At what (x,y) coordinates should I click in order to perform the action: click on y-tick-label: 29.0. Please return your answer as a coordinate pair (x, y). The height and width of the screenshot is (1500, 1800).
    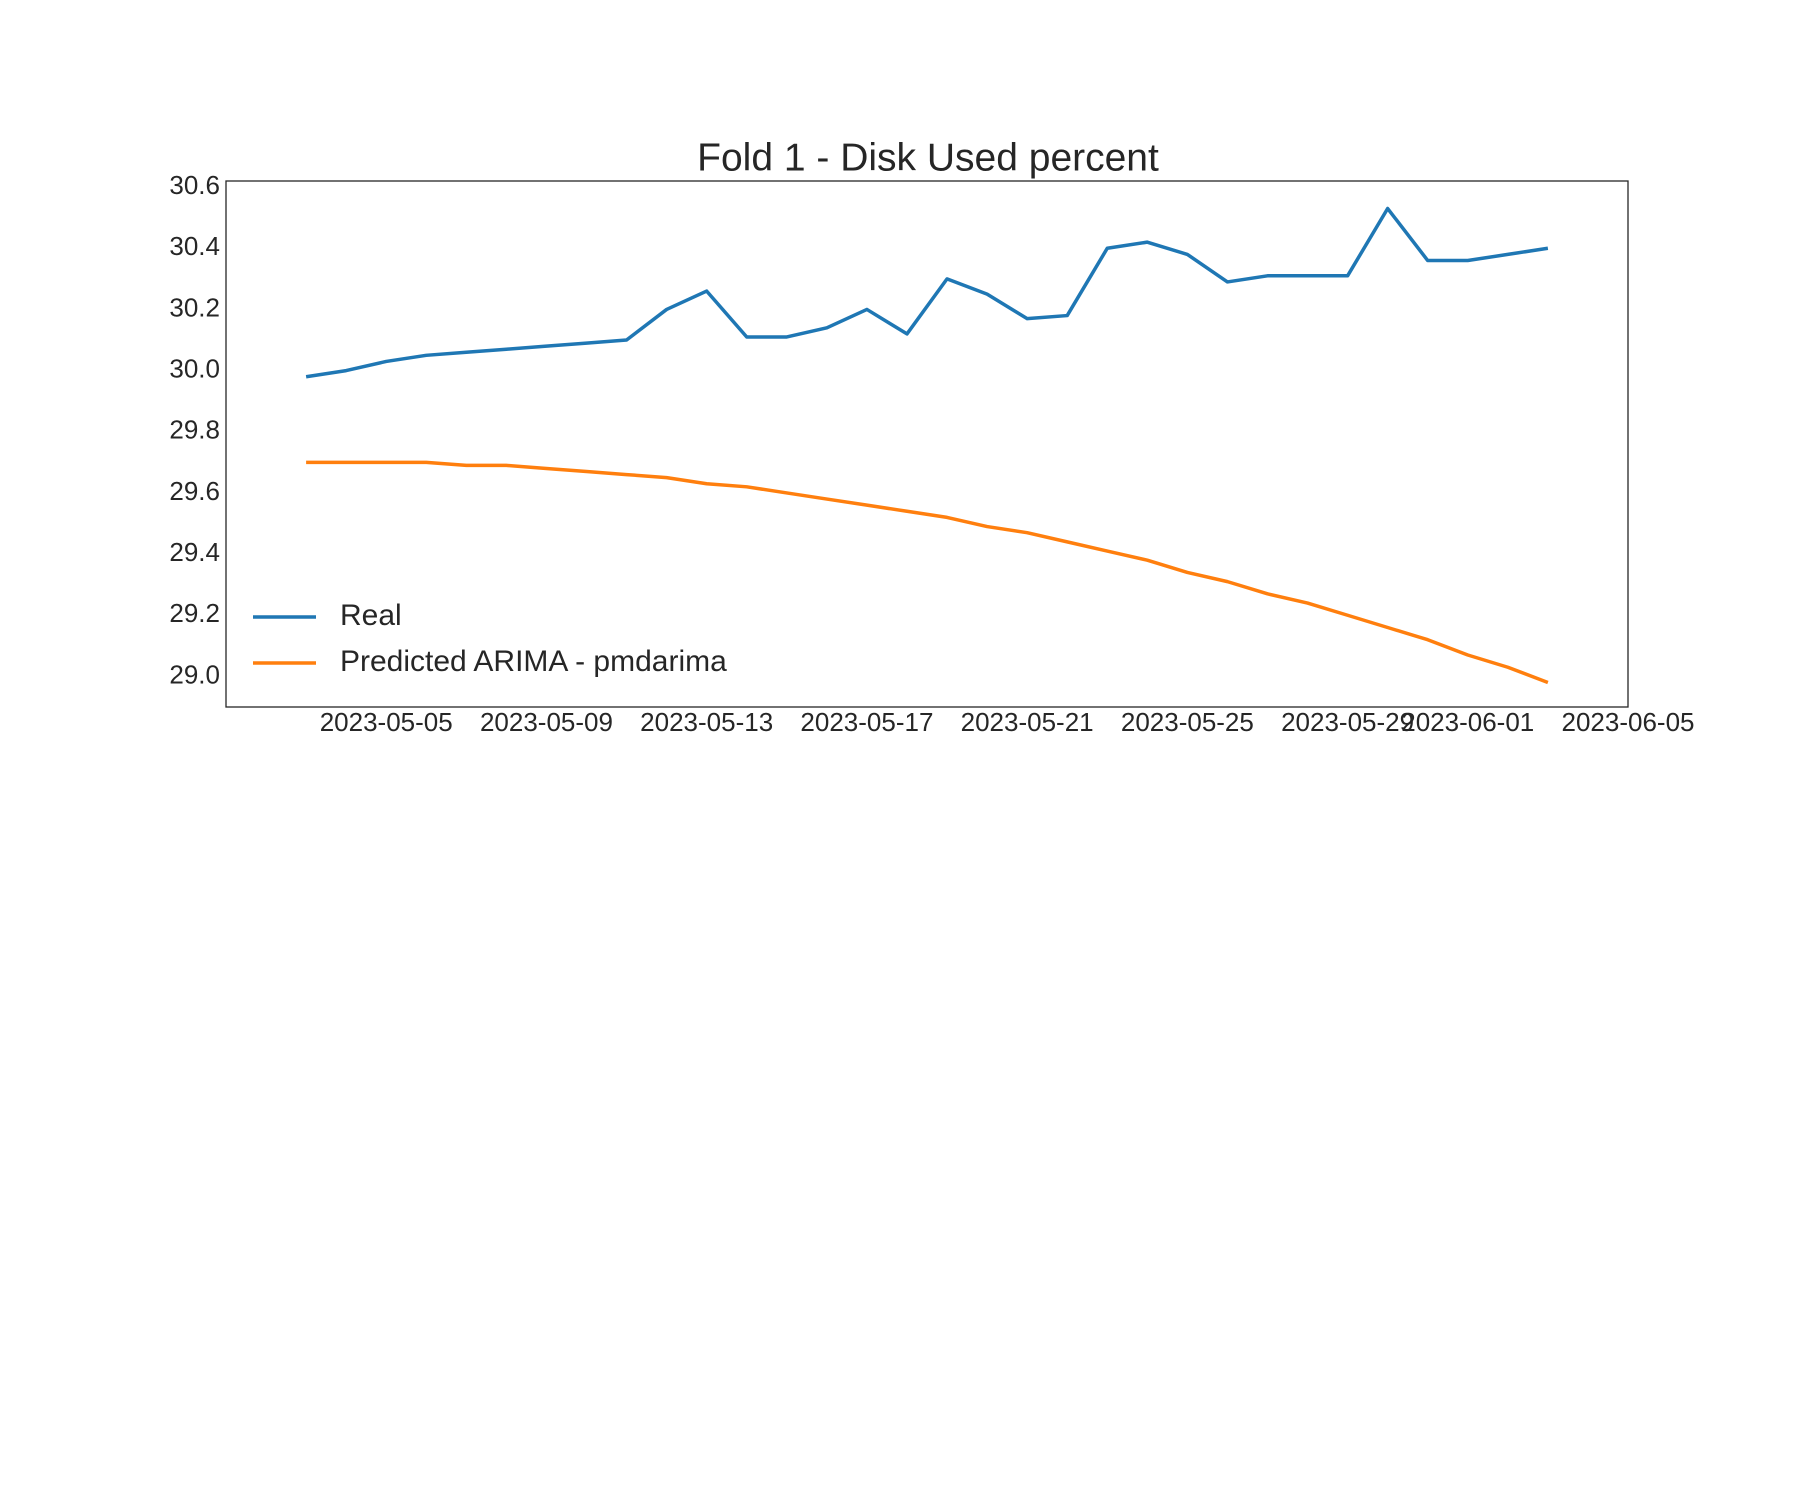
    Looking at the image, I should click on (194, 674).